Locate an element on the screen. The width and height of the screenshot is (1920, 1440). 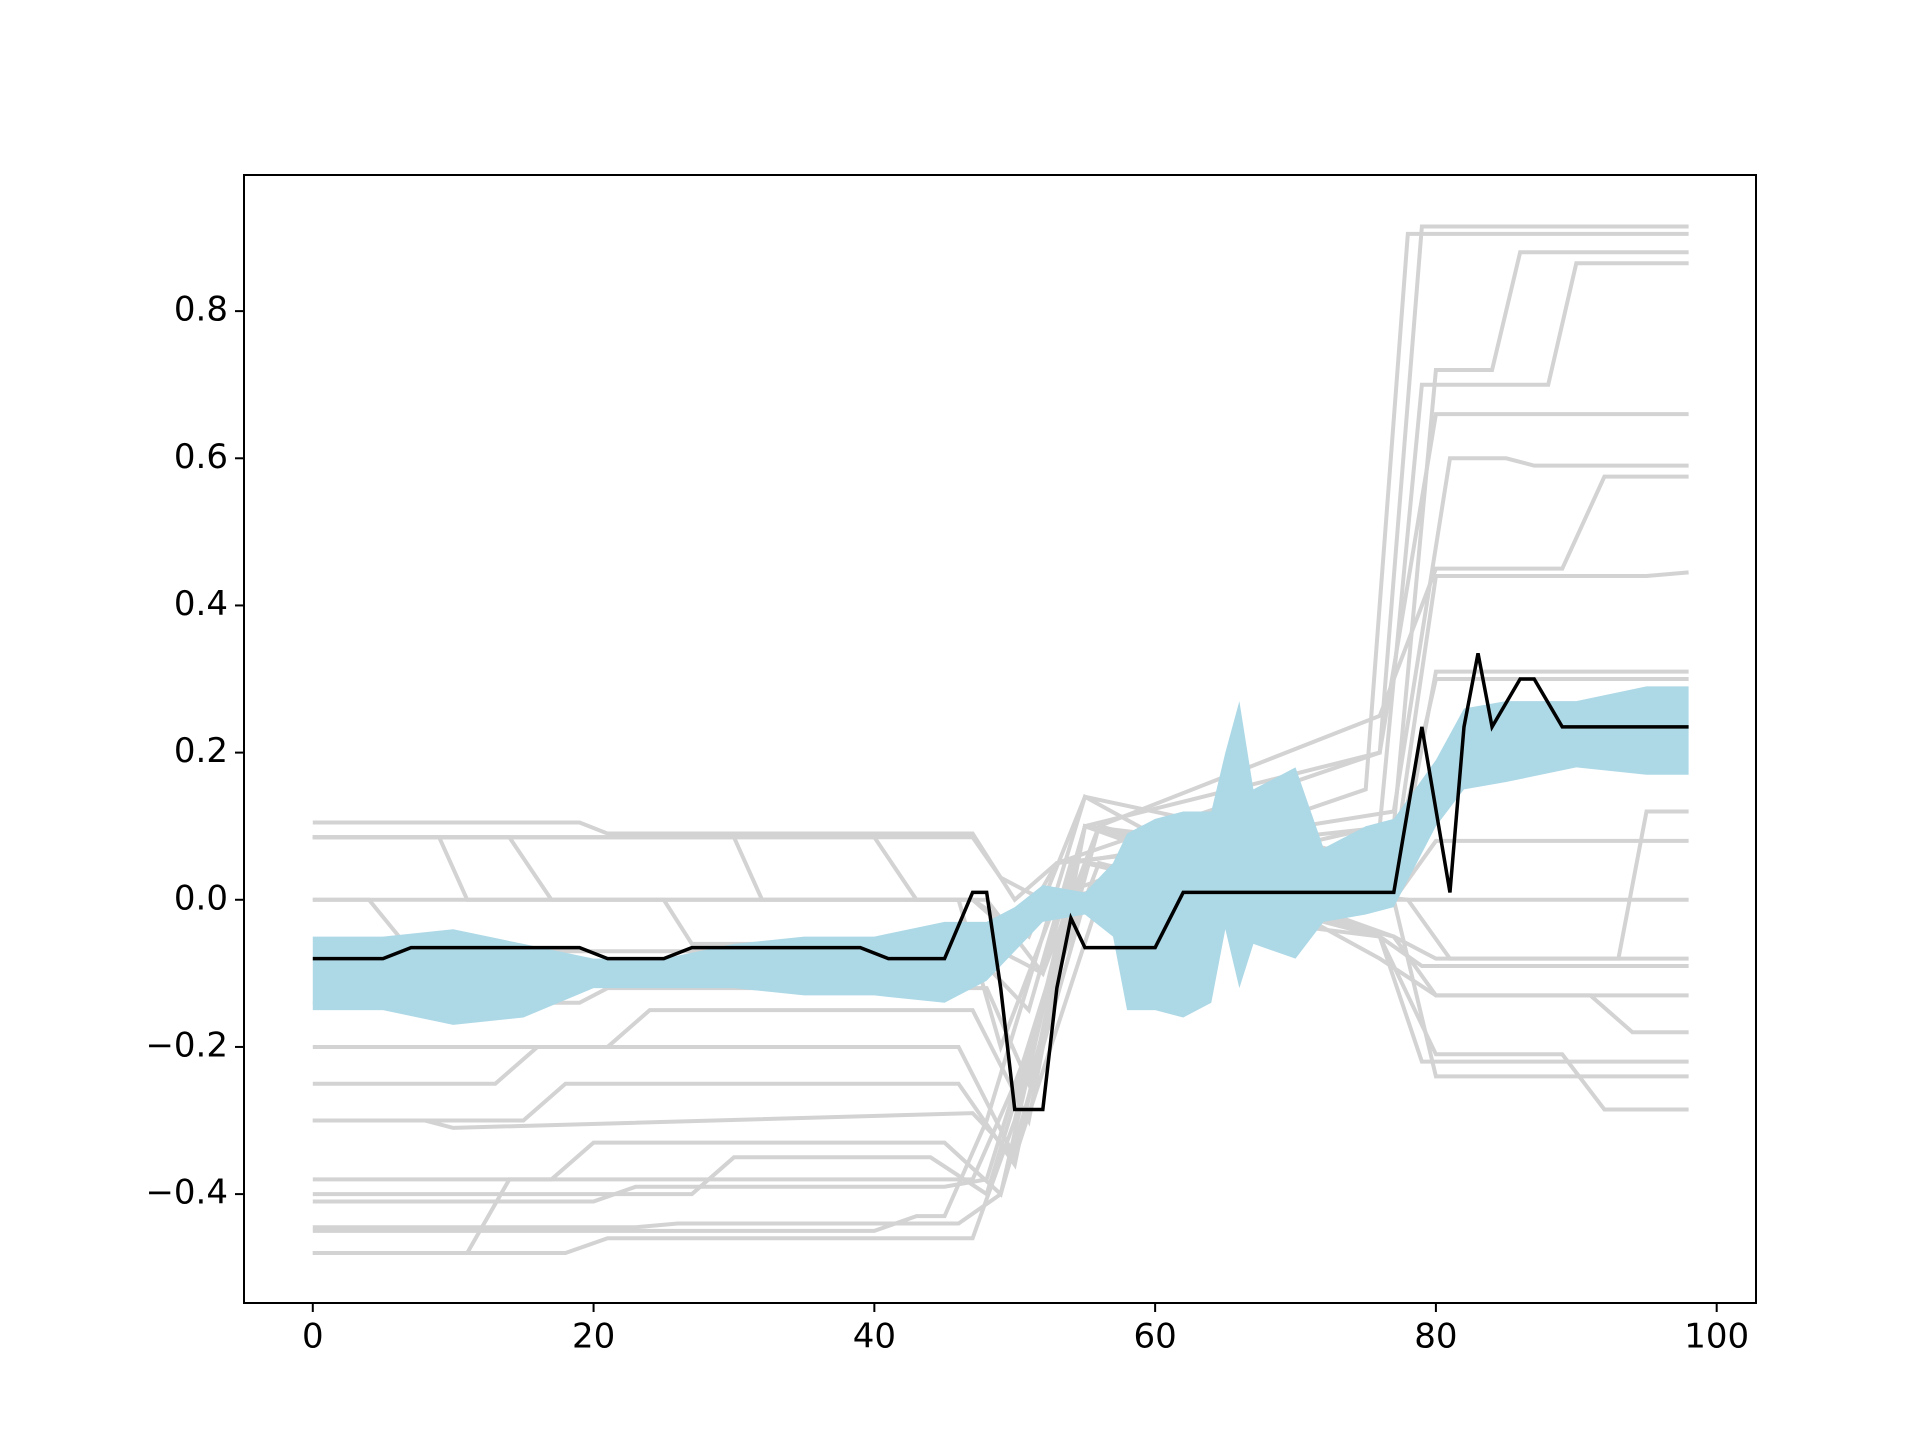
y-tick-label: 0.2 is located at coordinates (201, 751).